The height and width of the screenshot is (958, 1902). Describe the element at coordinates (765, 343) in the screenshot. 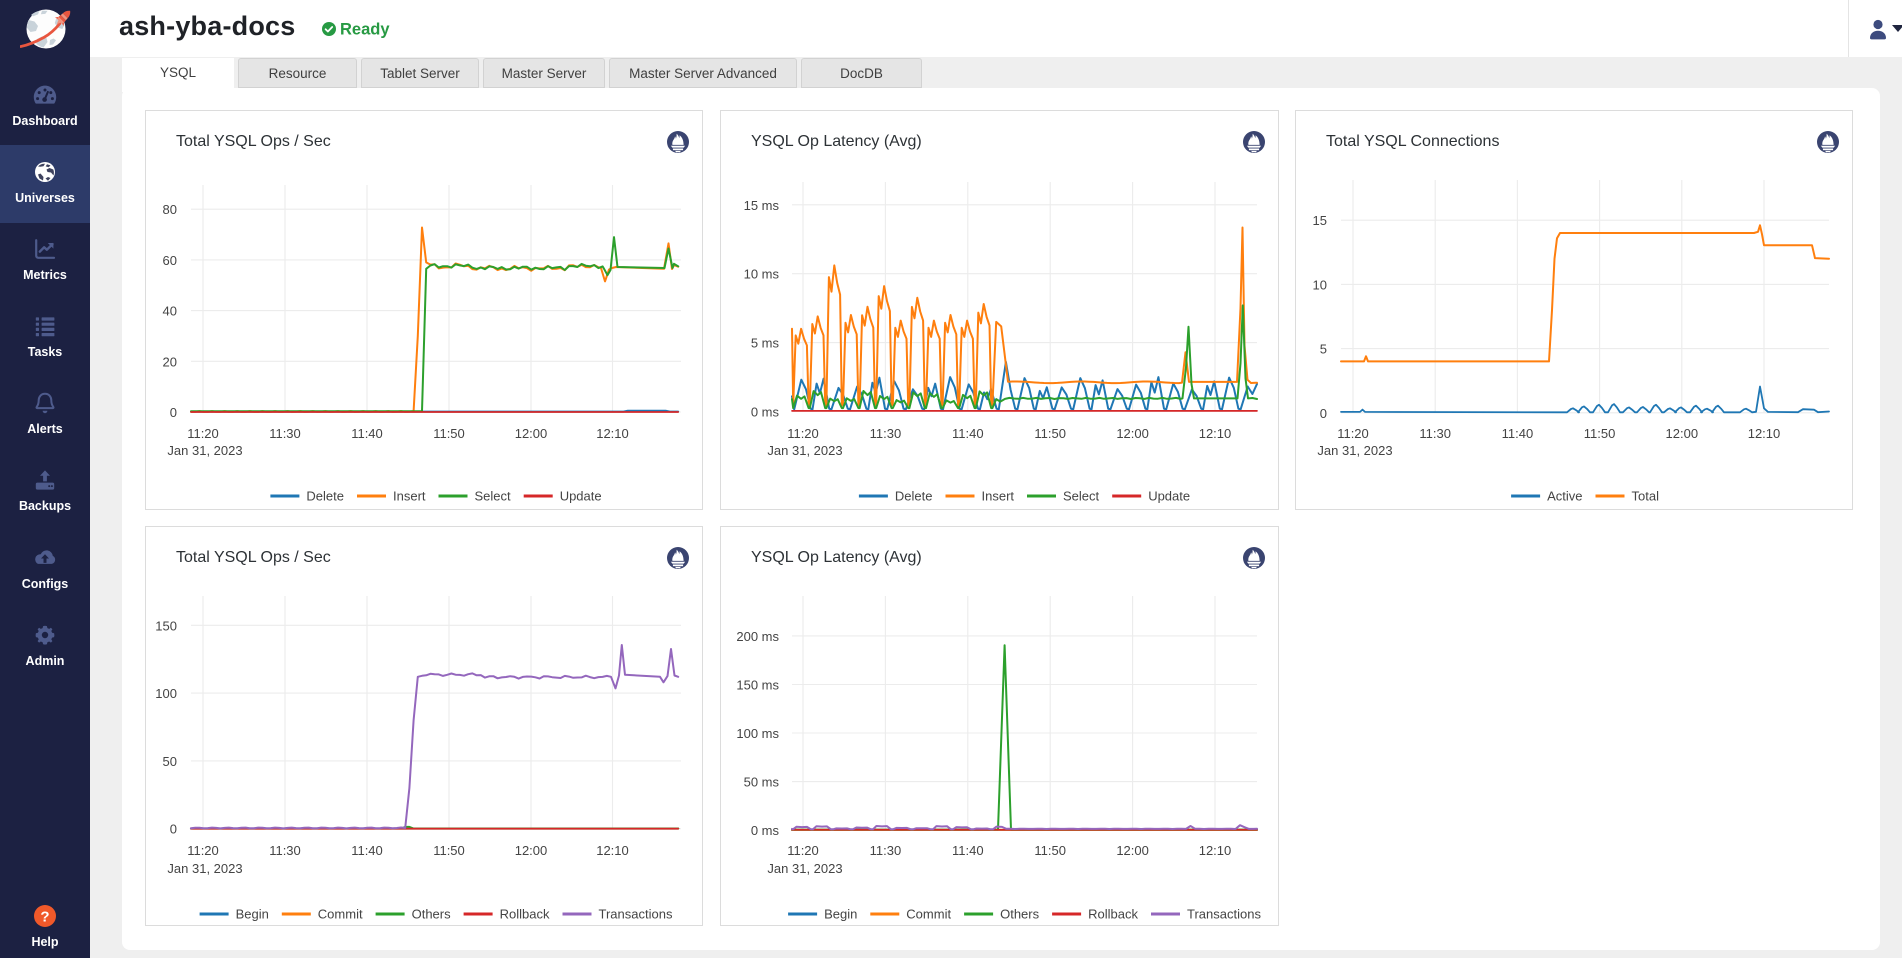

I see `svg-text: 5 ms` at that location.